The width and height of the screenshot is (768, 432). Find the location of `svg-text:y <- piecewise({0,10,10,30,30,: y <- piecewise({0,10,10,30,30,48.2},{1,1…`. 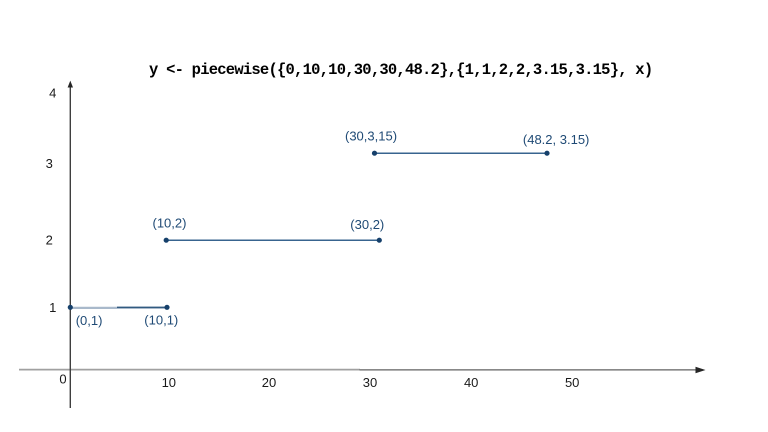

svg-text:y <- piecewise({0,10,10,30,30,: y <- piecewise({0,10,10,30,30,48.2},{1,1… is located at coordinates (400, 70).